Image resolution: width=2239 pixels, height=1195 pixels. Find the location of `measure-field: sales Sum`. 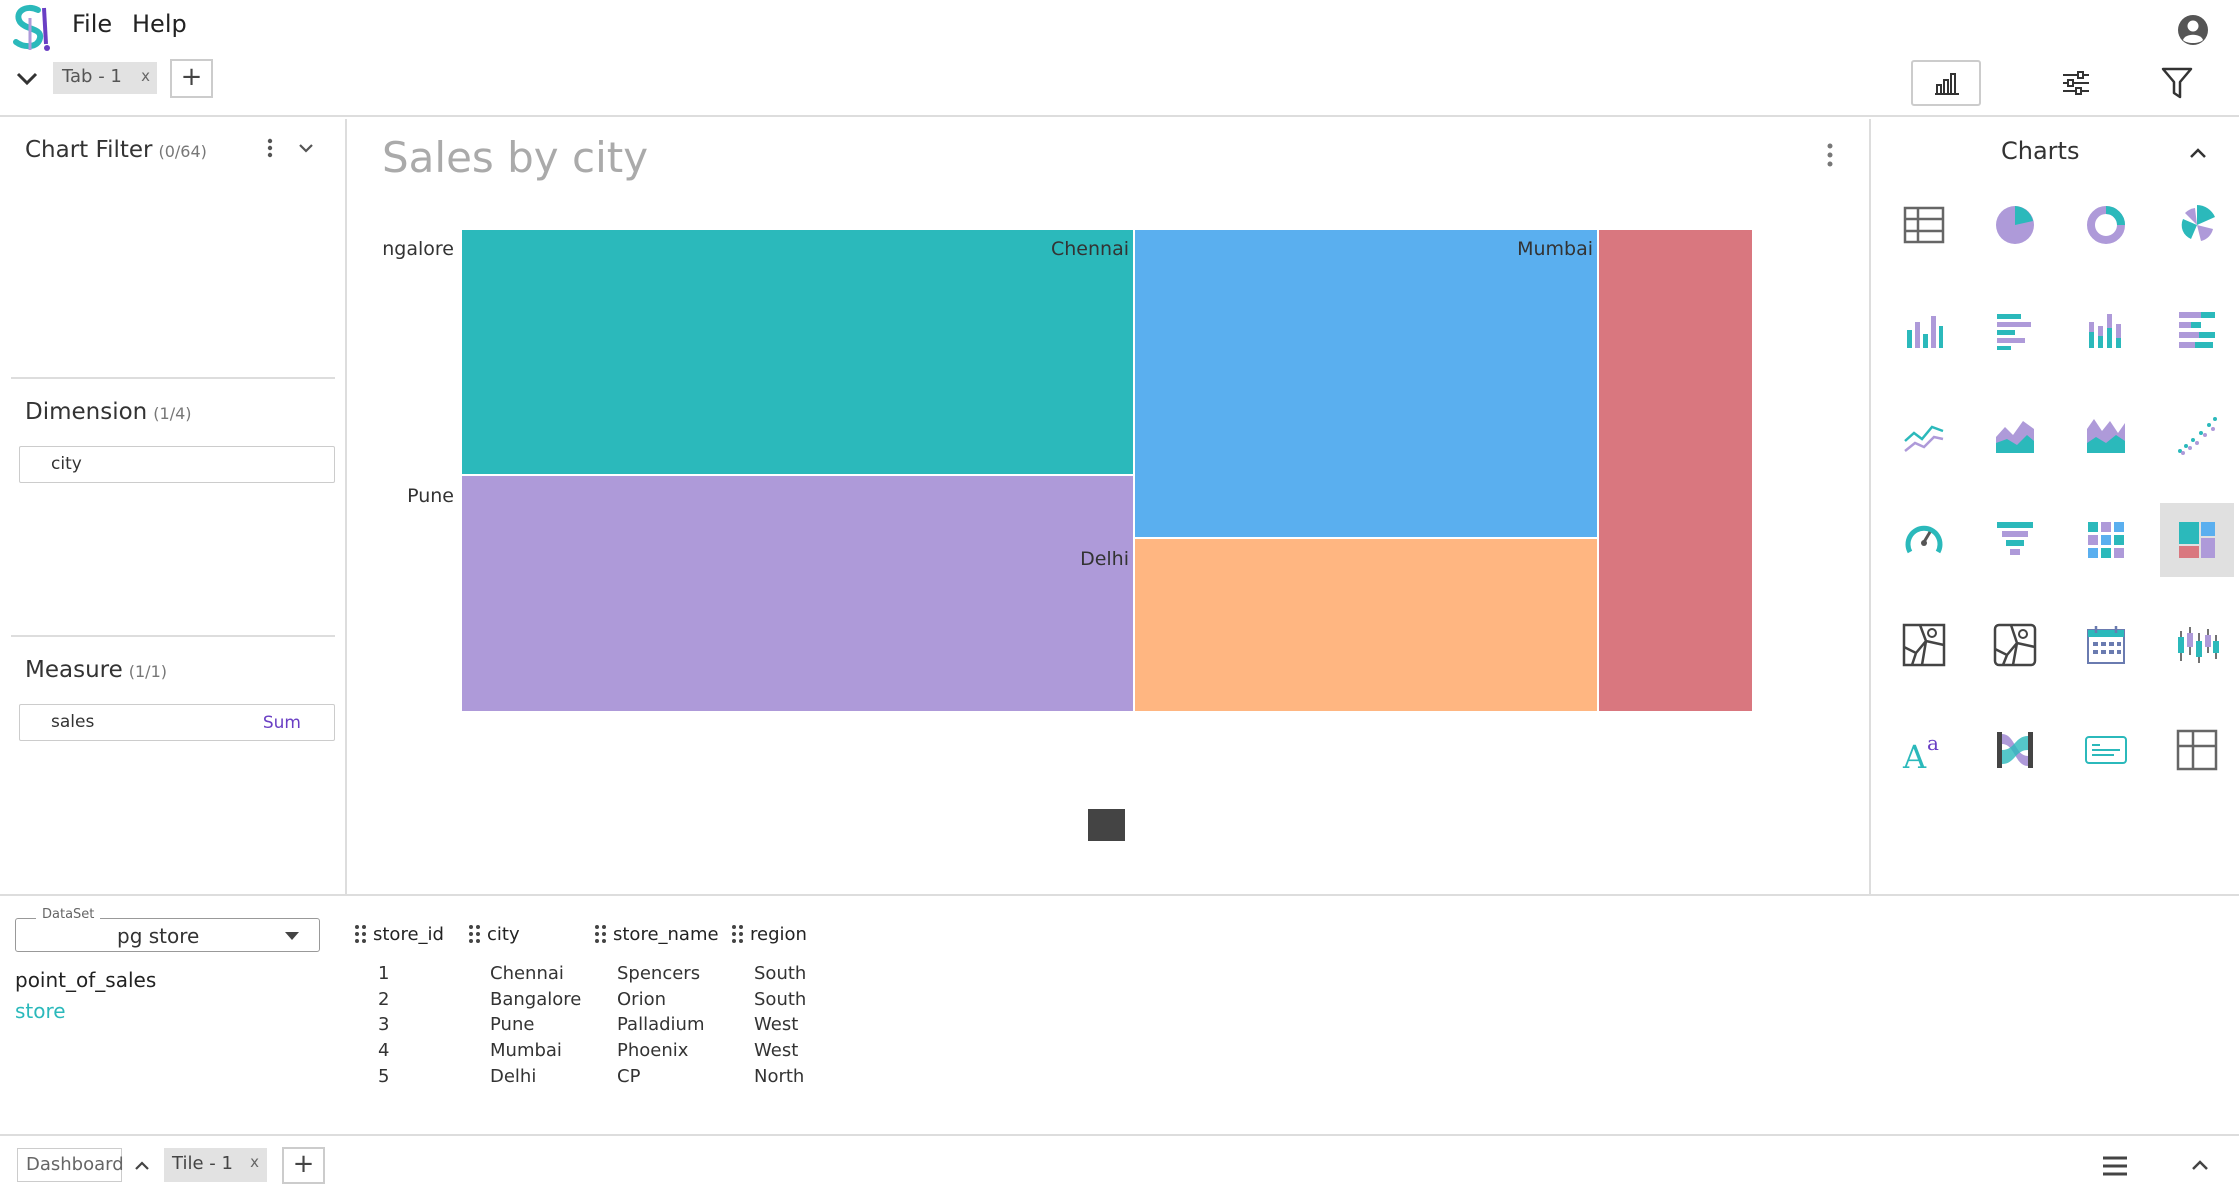

measure-field: sales Sum is located at coordinates (177, 722).